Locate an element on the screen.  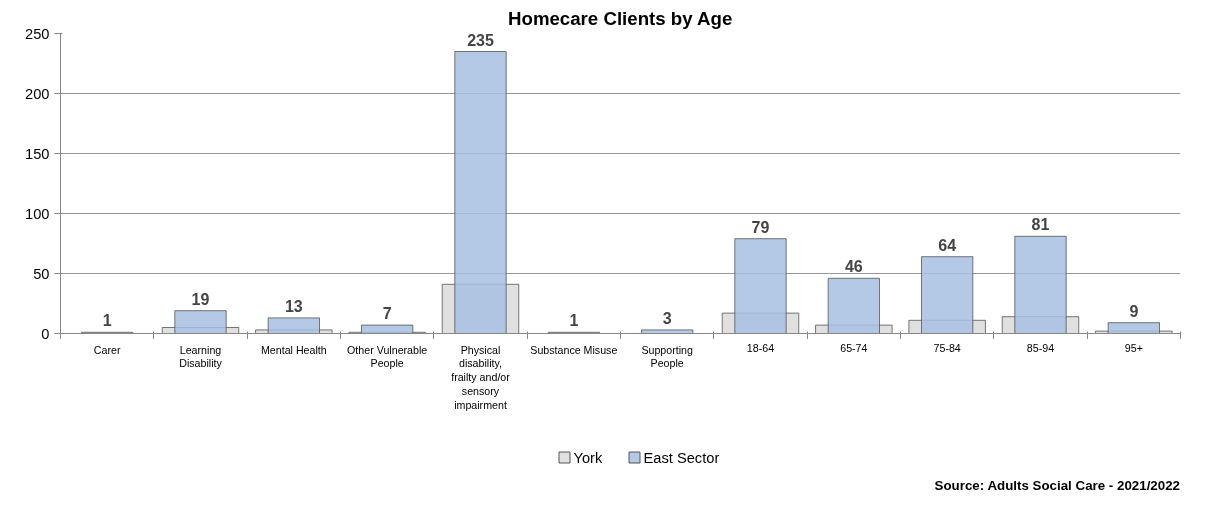
y-tick-label: 50 is located at coordinates (41, 273).